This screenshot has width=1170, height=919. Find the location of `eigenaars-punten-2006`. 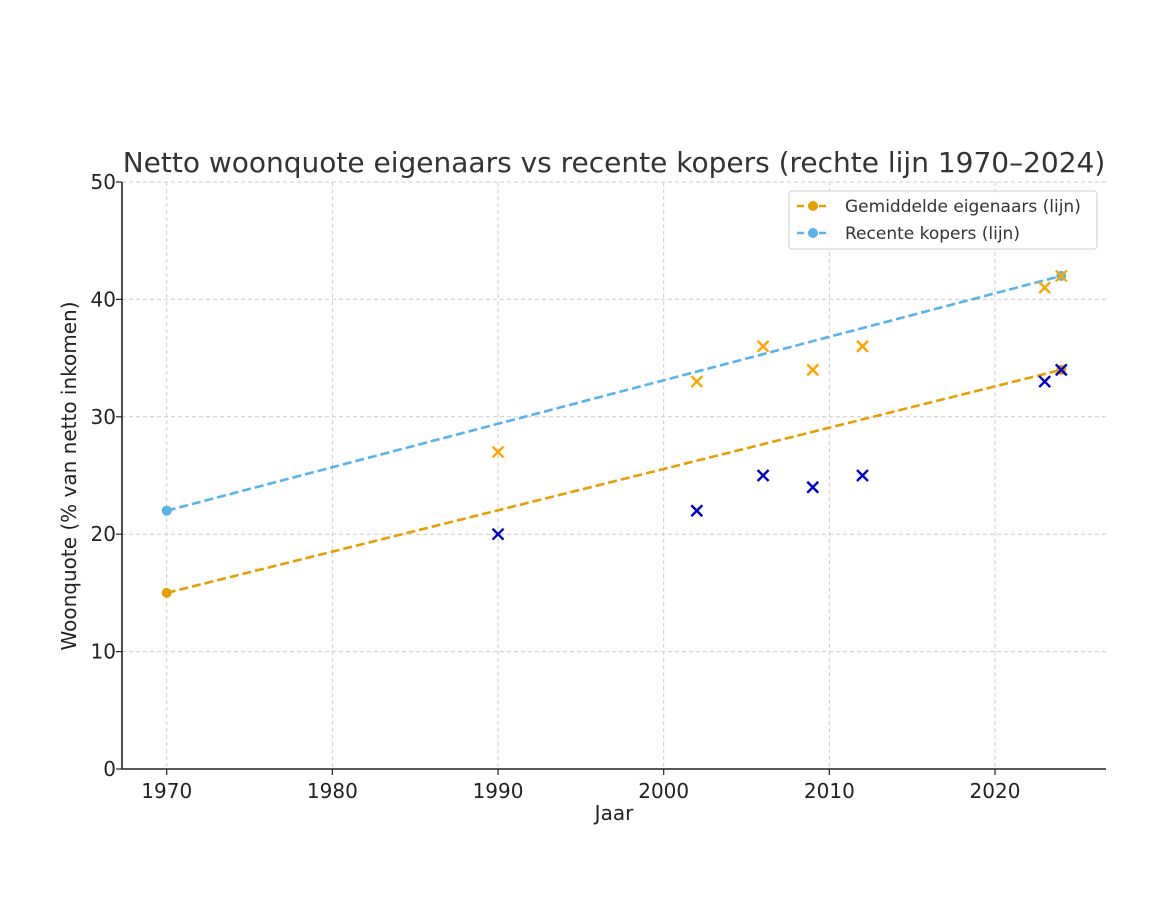

eigenaars-punten-2006 is located at coordinates (763, 475).